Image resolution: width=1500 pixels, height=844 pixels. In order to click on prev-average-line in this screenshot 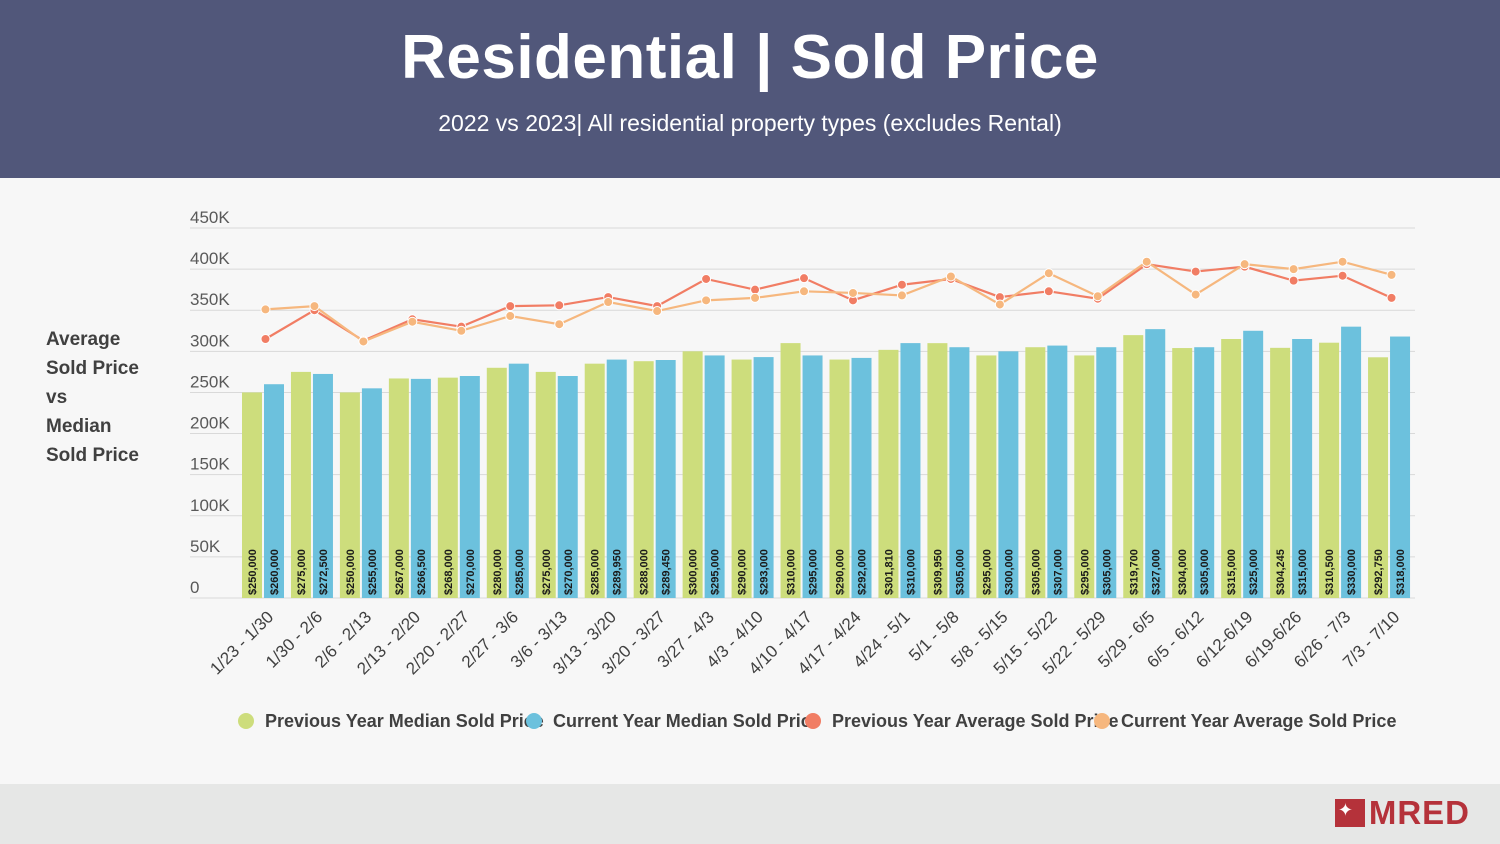, I will do `click(828, 302)`.